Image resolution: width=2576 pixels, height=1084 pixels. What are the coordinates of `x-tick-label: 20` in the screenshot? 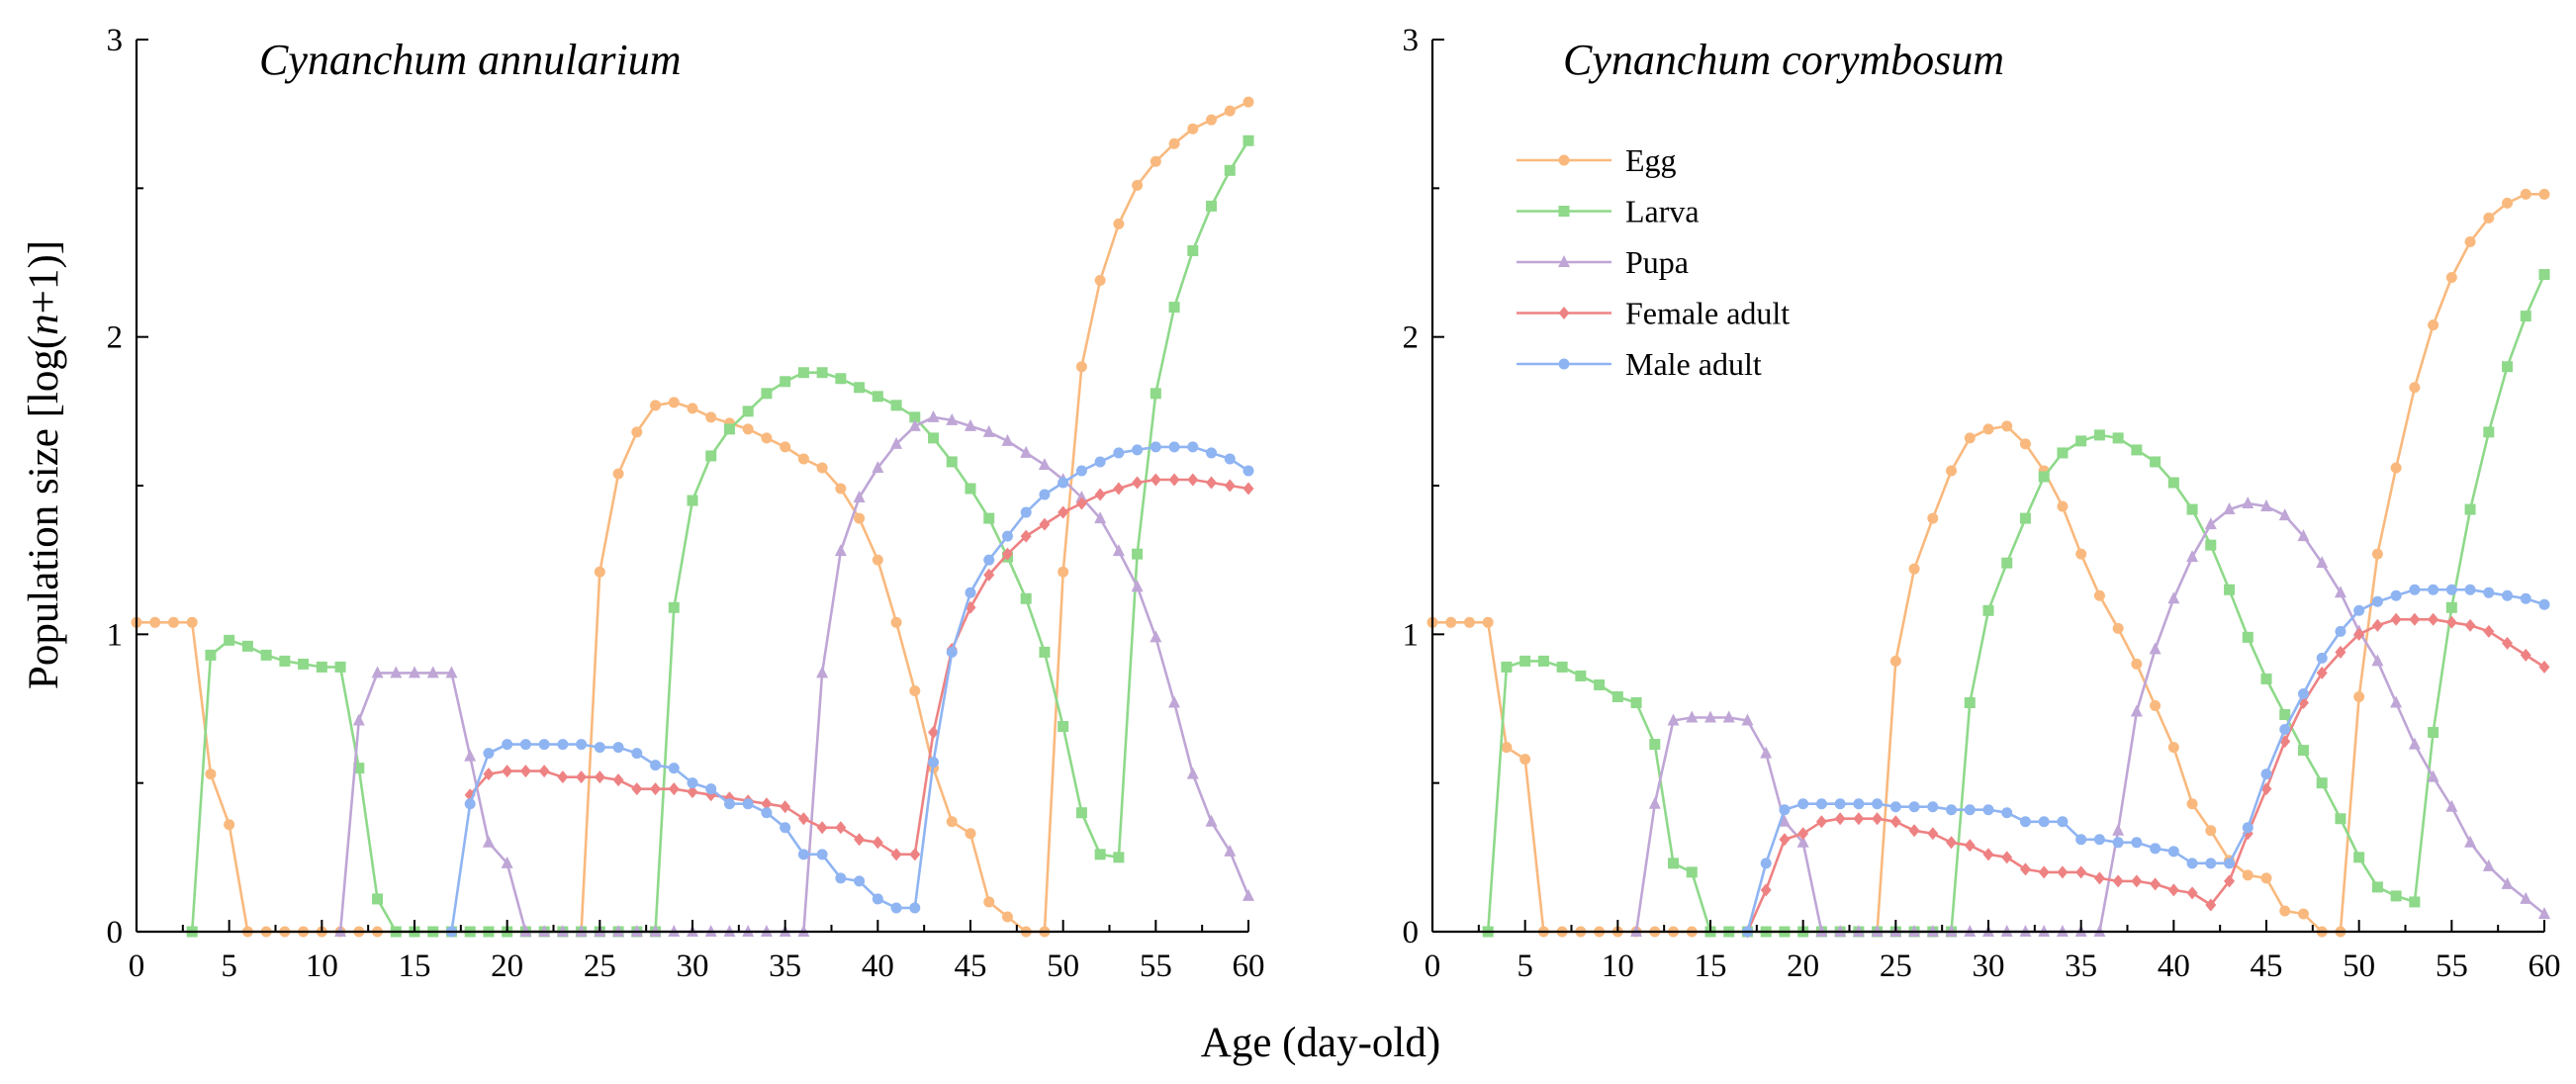 It's located at (1803, 966).